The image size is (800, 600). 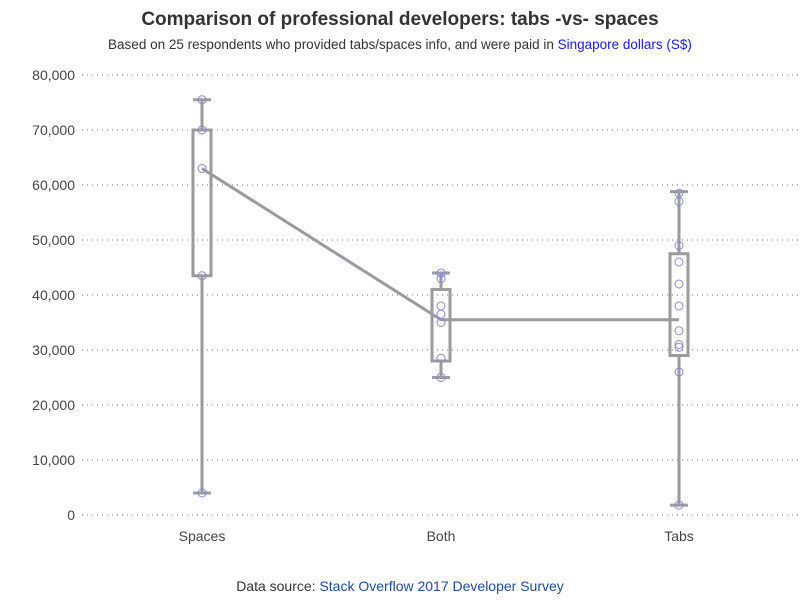 What do you see at coordinates (53, 295) in the screenshot?
I see `y-tick-label: 40,000` at bounding box center [53, 295].